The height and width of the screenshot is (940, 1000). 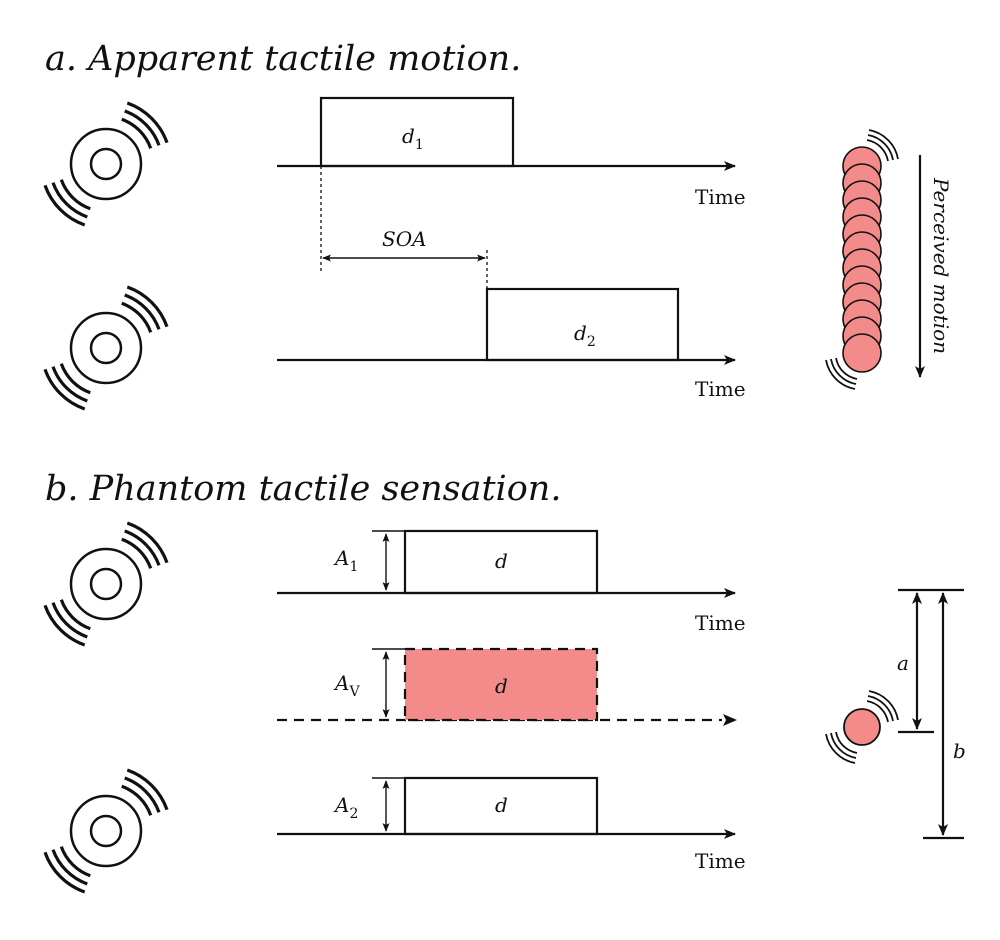 I want to click on perceived-motion-stack, so click(x=862, y=259).